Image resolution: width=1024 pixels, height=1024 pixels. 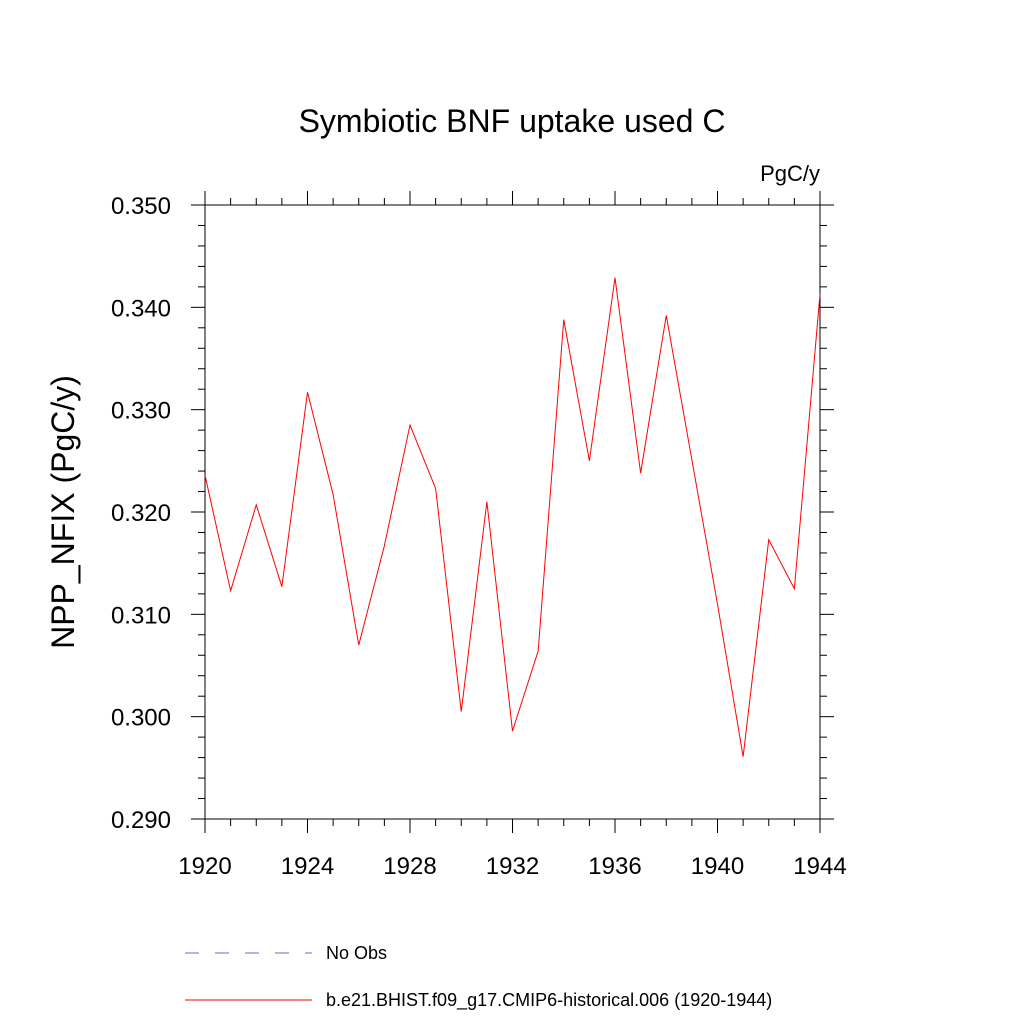 I want to click on y-tick-label: 0.350, so click(x=141, y=206).